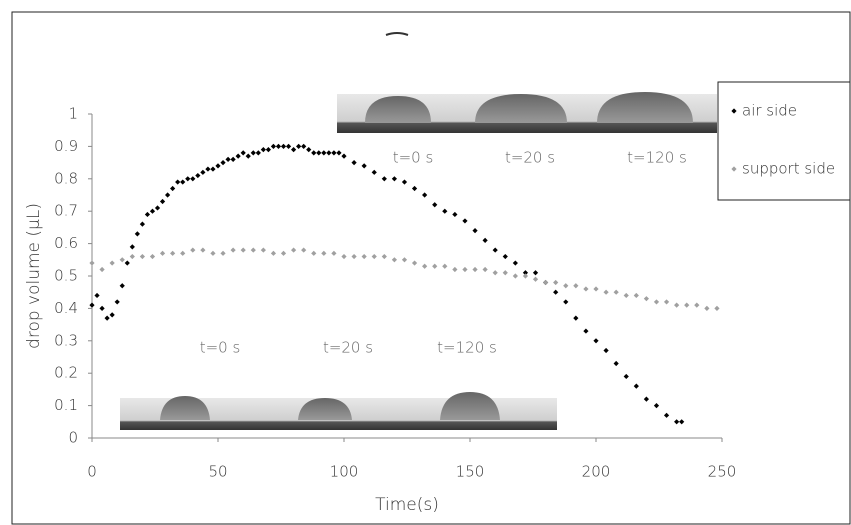  What do you see at coordinates (722, 472) in the screenshot?
I see `x-tick-label: 250` at bounding box center [722, 472].